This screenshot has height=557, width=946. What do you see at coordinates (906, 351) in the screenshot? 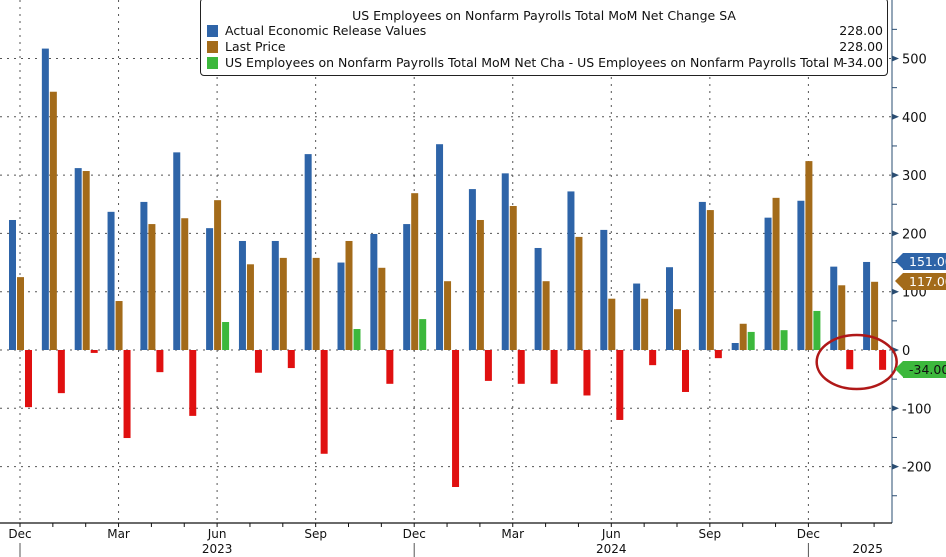
I see `y-tick-label: 0` at bounding box center [906, 351].